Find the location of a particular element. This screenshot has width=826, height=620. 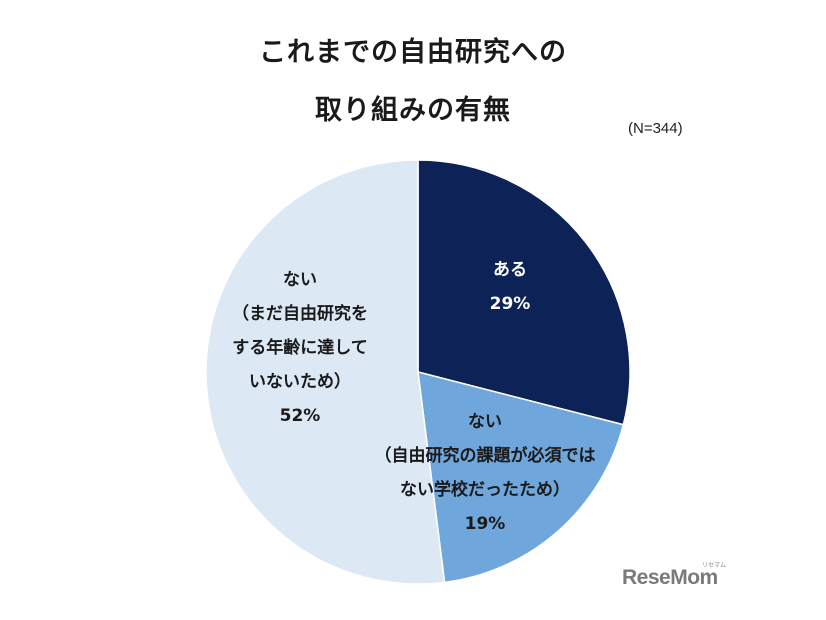

slice-value-label-1: 19% is located at coordinates (485, 524).